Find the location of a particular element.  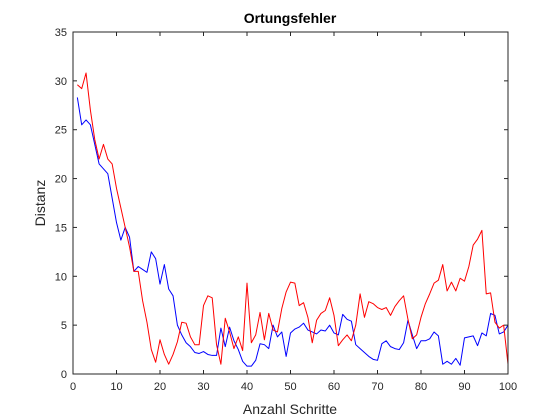

x-tick-label: 10 is located at coordinates (116, 387).